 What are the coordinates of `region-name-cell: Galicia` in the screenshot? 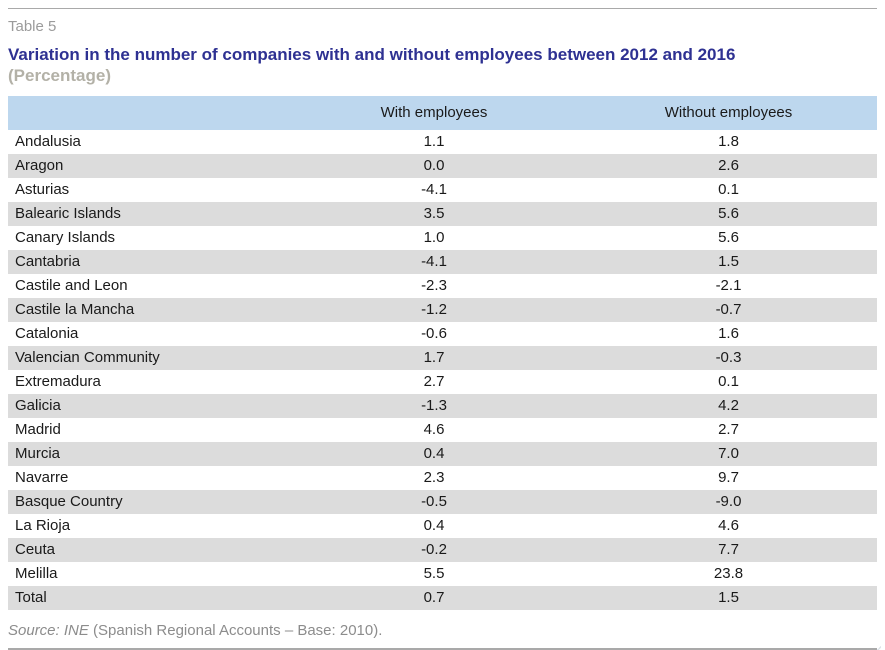 It's located at (38, 406).